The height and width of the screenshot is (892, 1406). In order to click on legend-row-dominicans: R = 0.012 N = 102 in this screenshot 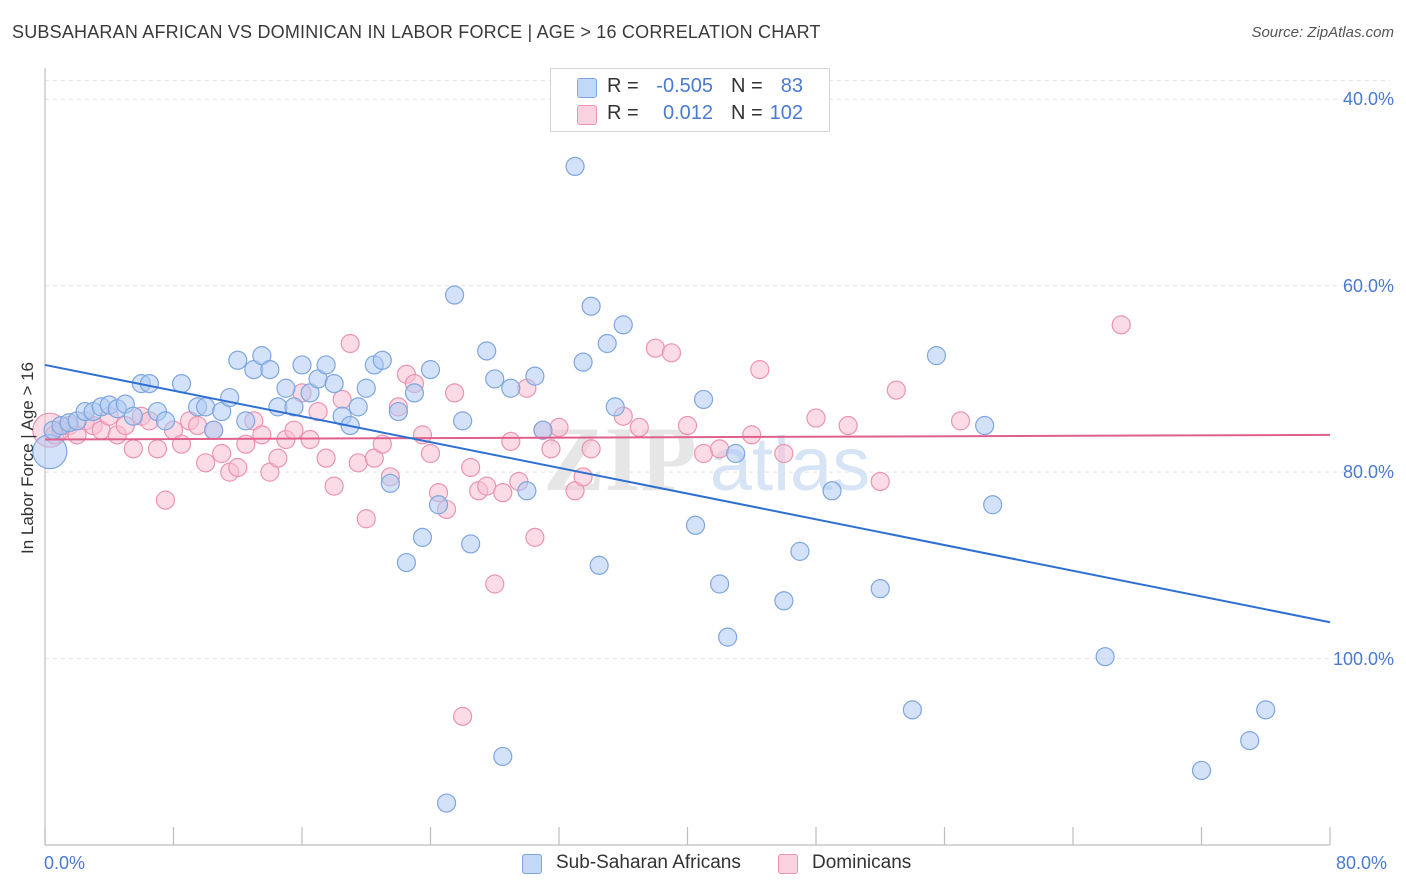, I will do `click(690, 114)`.